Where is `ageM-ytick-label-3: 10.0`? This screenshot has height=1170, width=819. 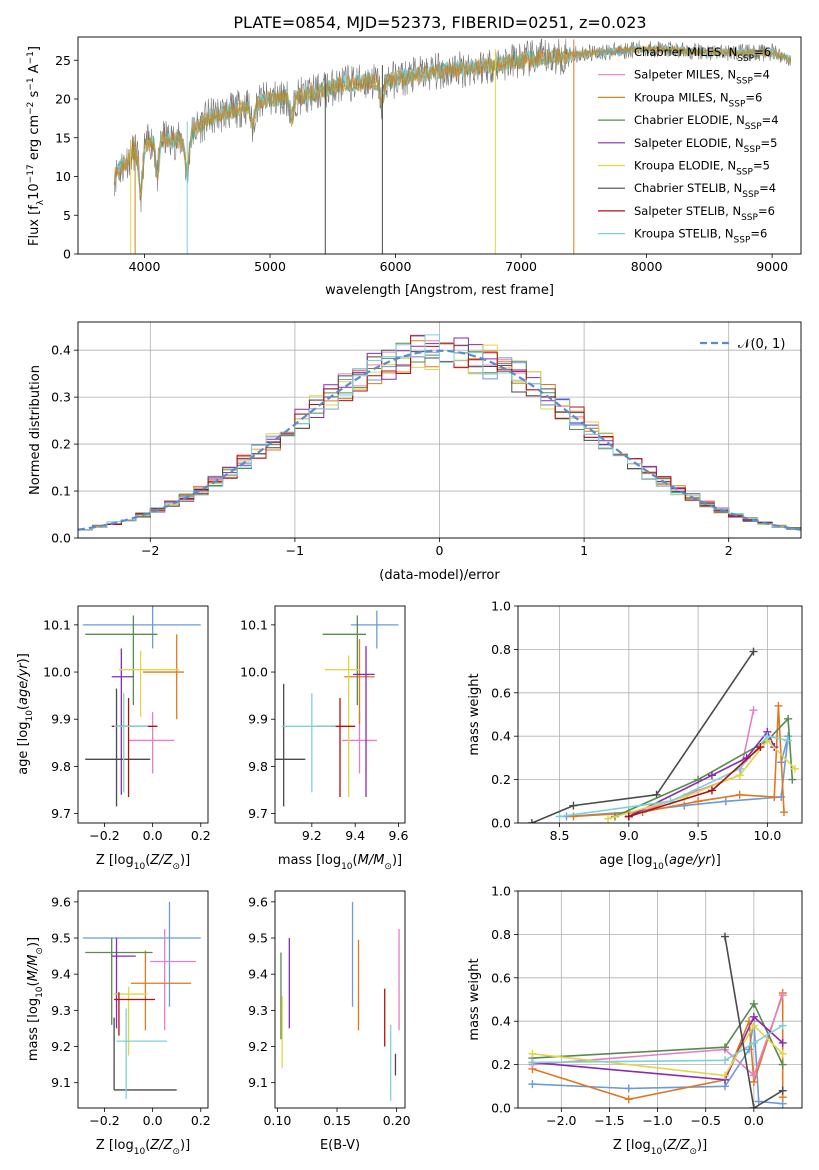 ageM-ytick-label-3: 10.0 is located at coordinates (254, 672).